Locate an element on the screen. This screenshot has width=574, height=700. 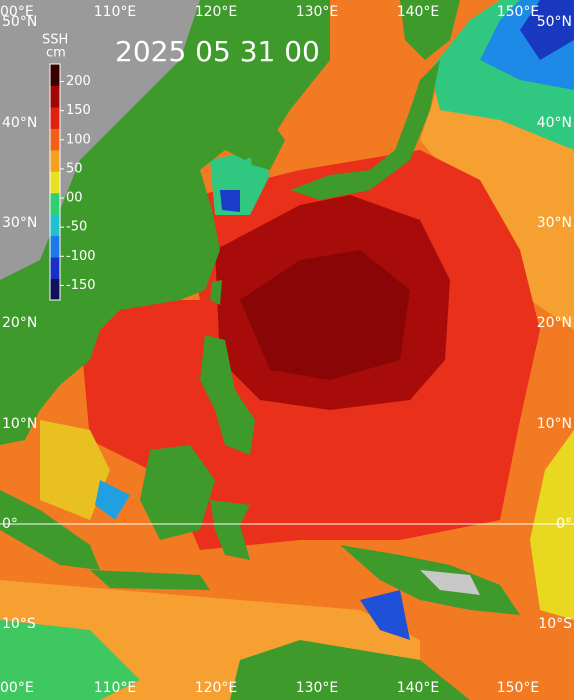
colorbar-frame is located at coordinates (55, 182).